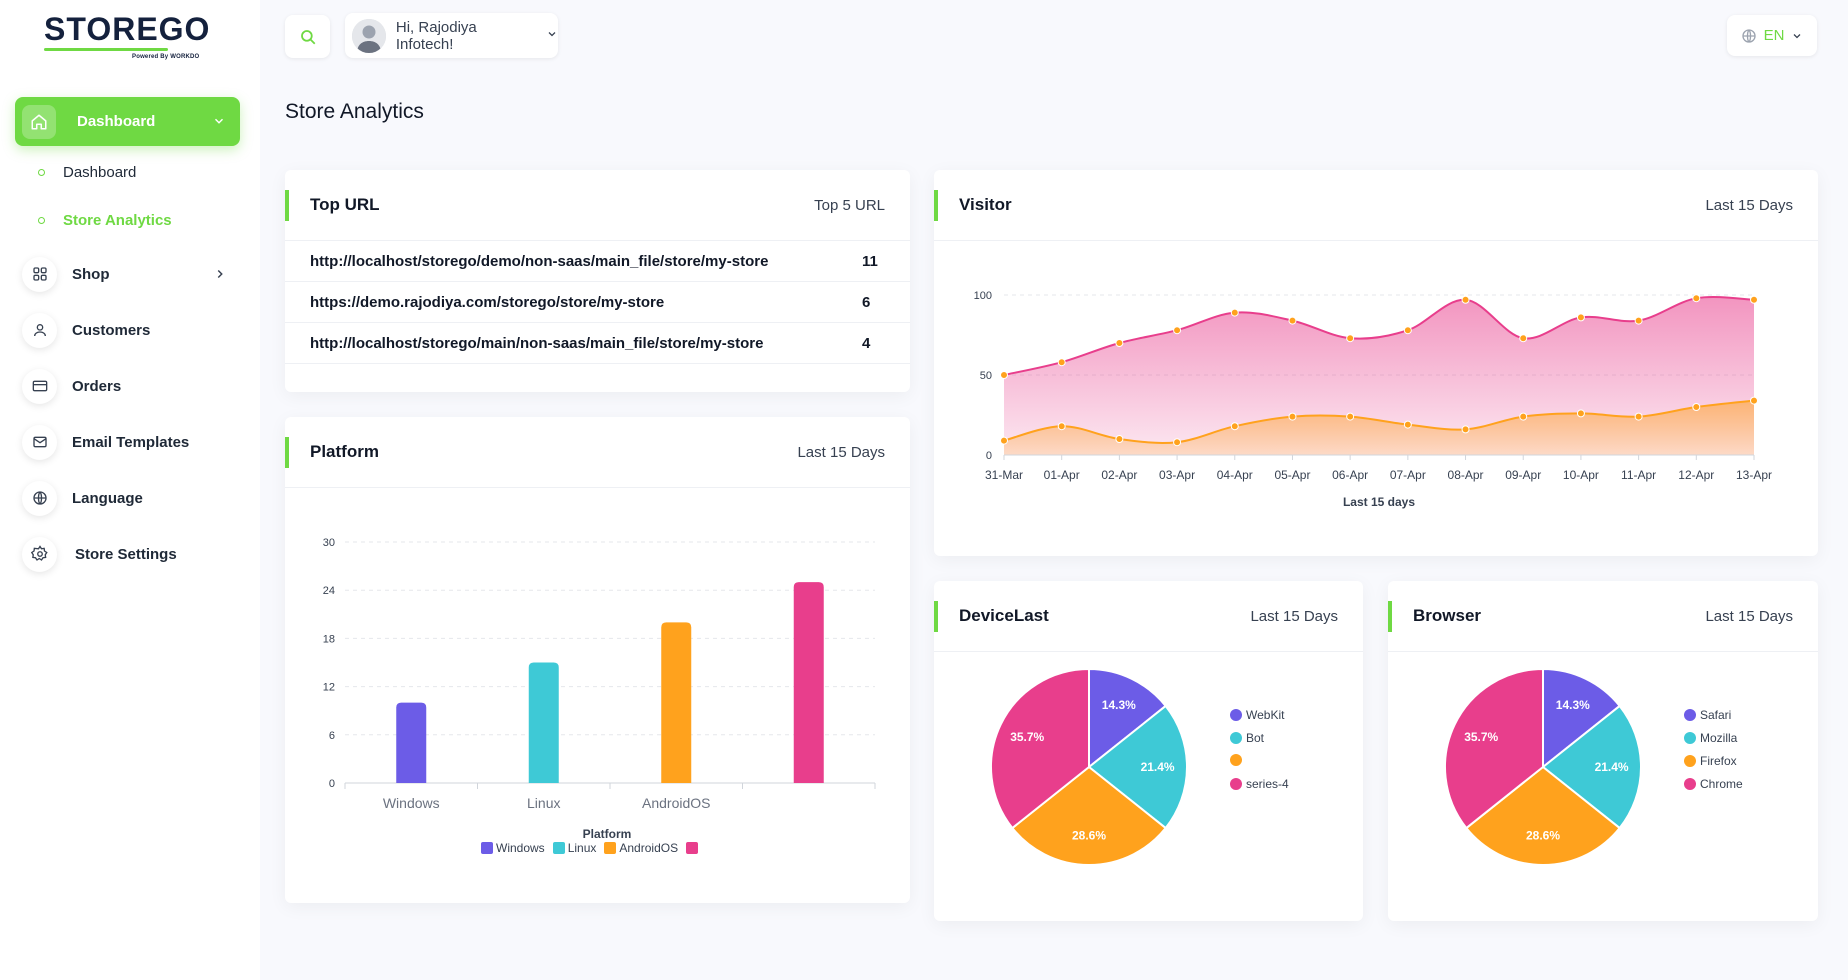 The height and width of the screenshot is (980, 1848). Describe the element at coordinates (866, 302) in the screenshot. I see `url-count: 6` at that location.